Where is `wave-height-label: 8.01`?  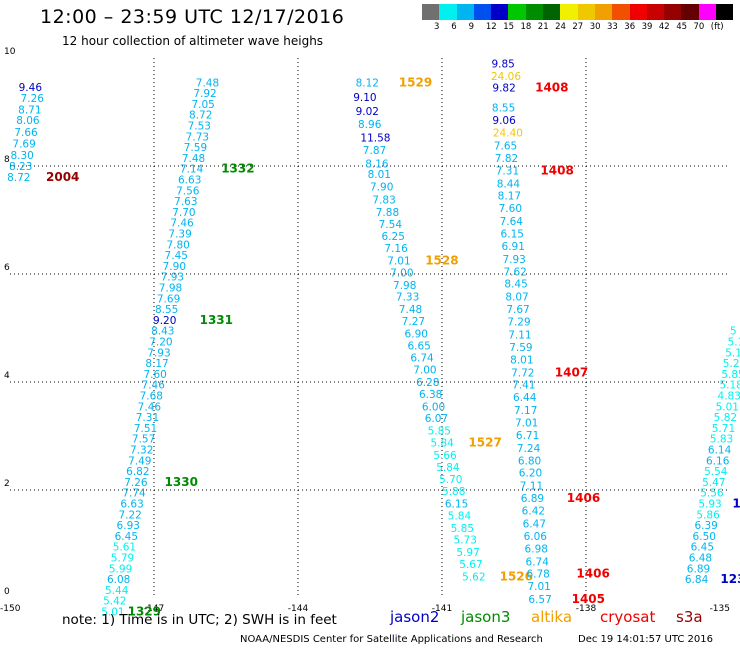
wave-height-label: 8.01 is located at coordinates (521, 360).